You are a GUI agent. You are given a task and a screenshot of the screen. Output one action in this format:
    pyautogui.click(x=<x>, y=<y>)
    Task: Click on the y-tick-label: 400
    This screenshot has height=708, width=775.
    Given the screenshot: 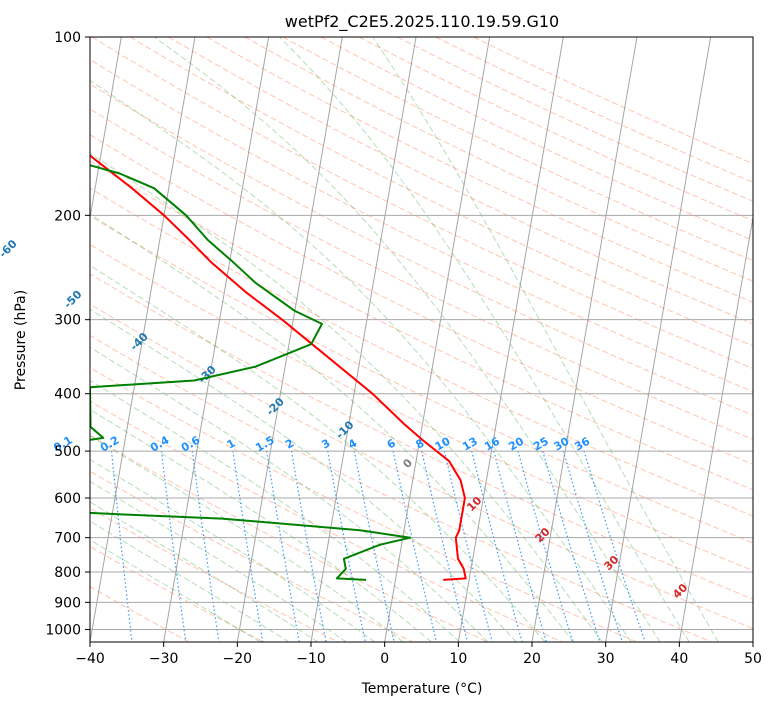 What is the action you would take?
    pyautogui.click(x=67, y=395)
    